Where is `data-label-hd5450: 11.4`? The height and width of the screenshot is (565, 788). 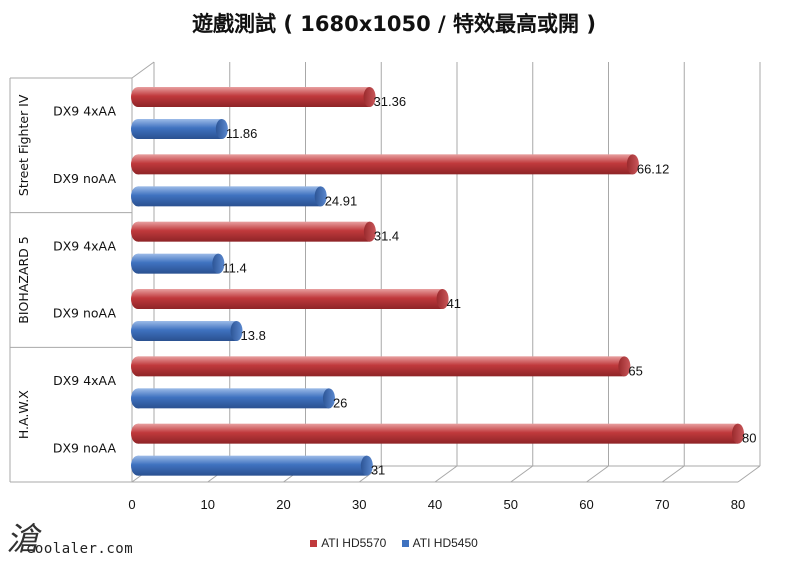 data-label-hd5450: 11.4 is located at coordinates (234, 268).